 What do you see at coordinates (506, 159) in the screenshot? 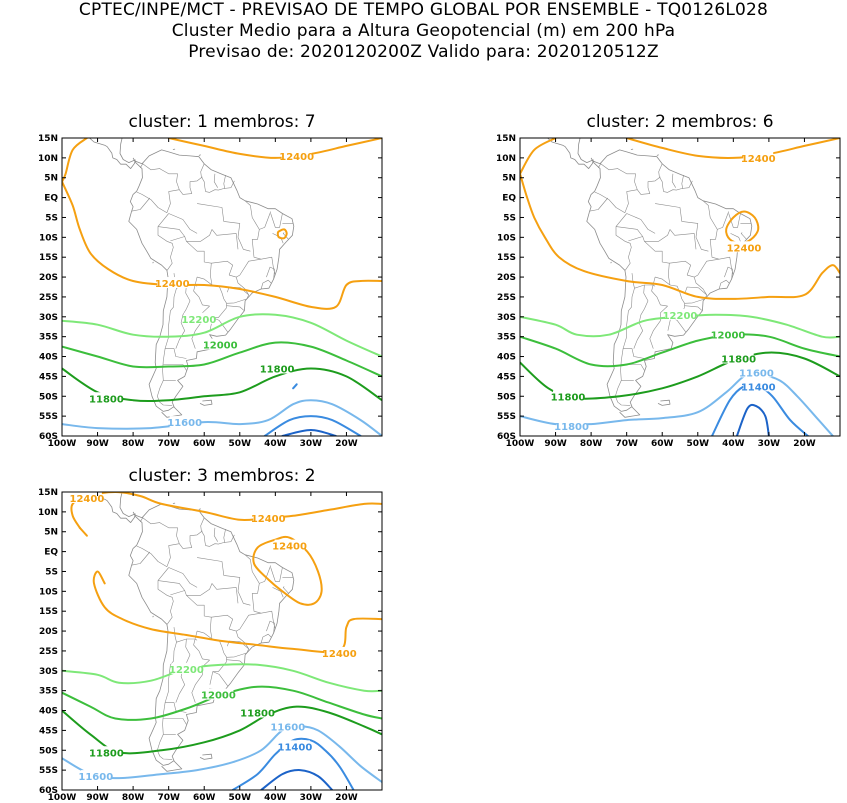
I see `lat-tick-label: 10N` at bounding box center [506, 159].